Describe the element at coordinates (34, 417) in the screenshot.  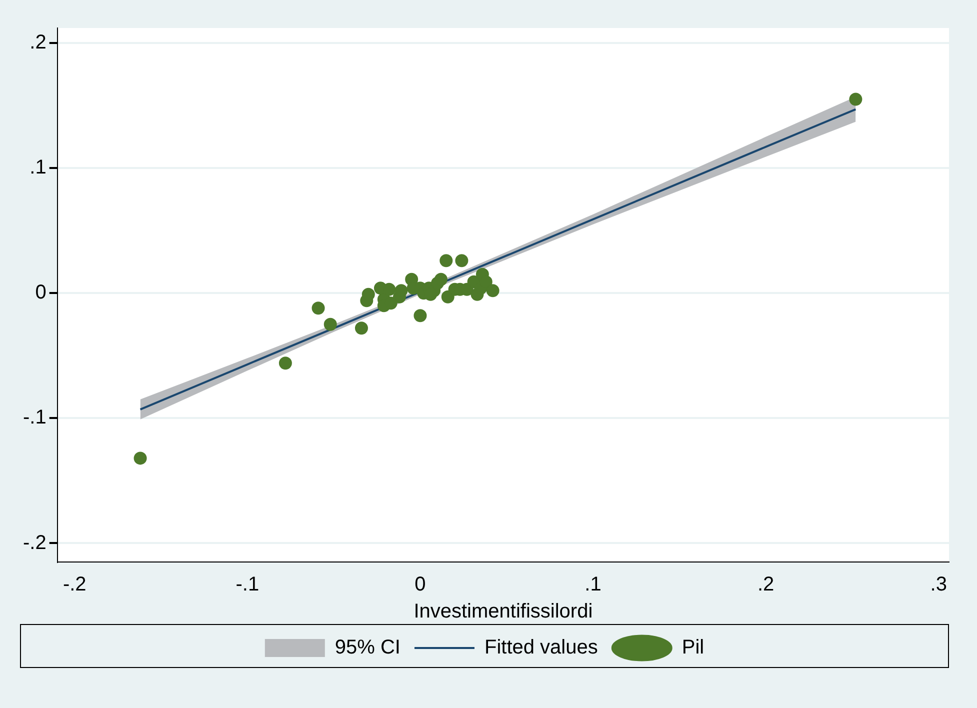
I see `y-tick-label: -.1` at that location.